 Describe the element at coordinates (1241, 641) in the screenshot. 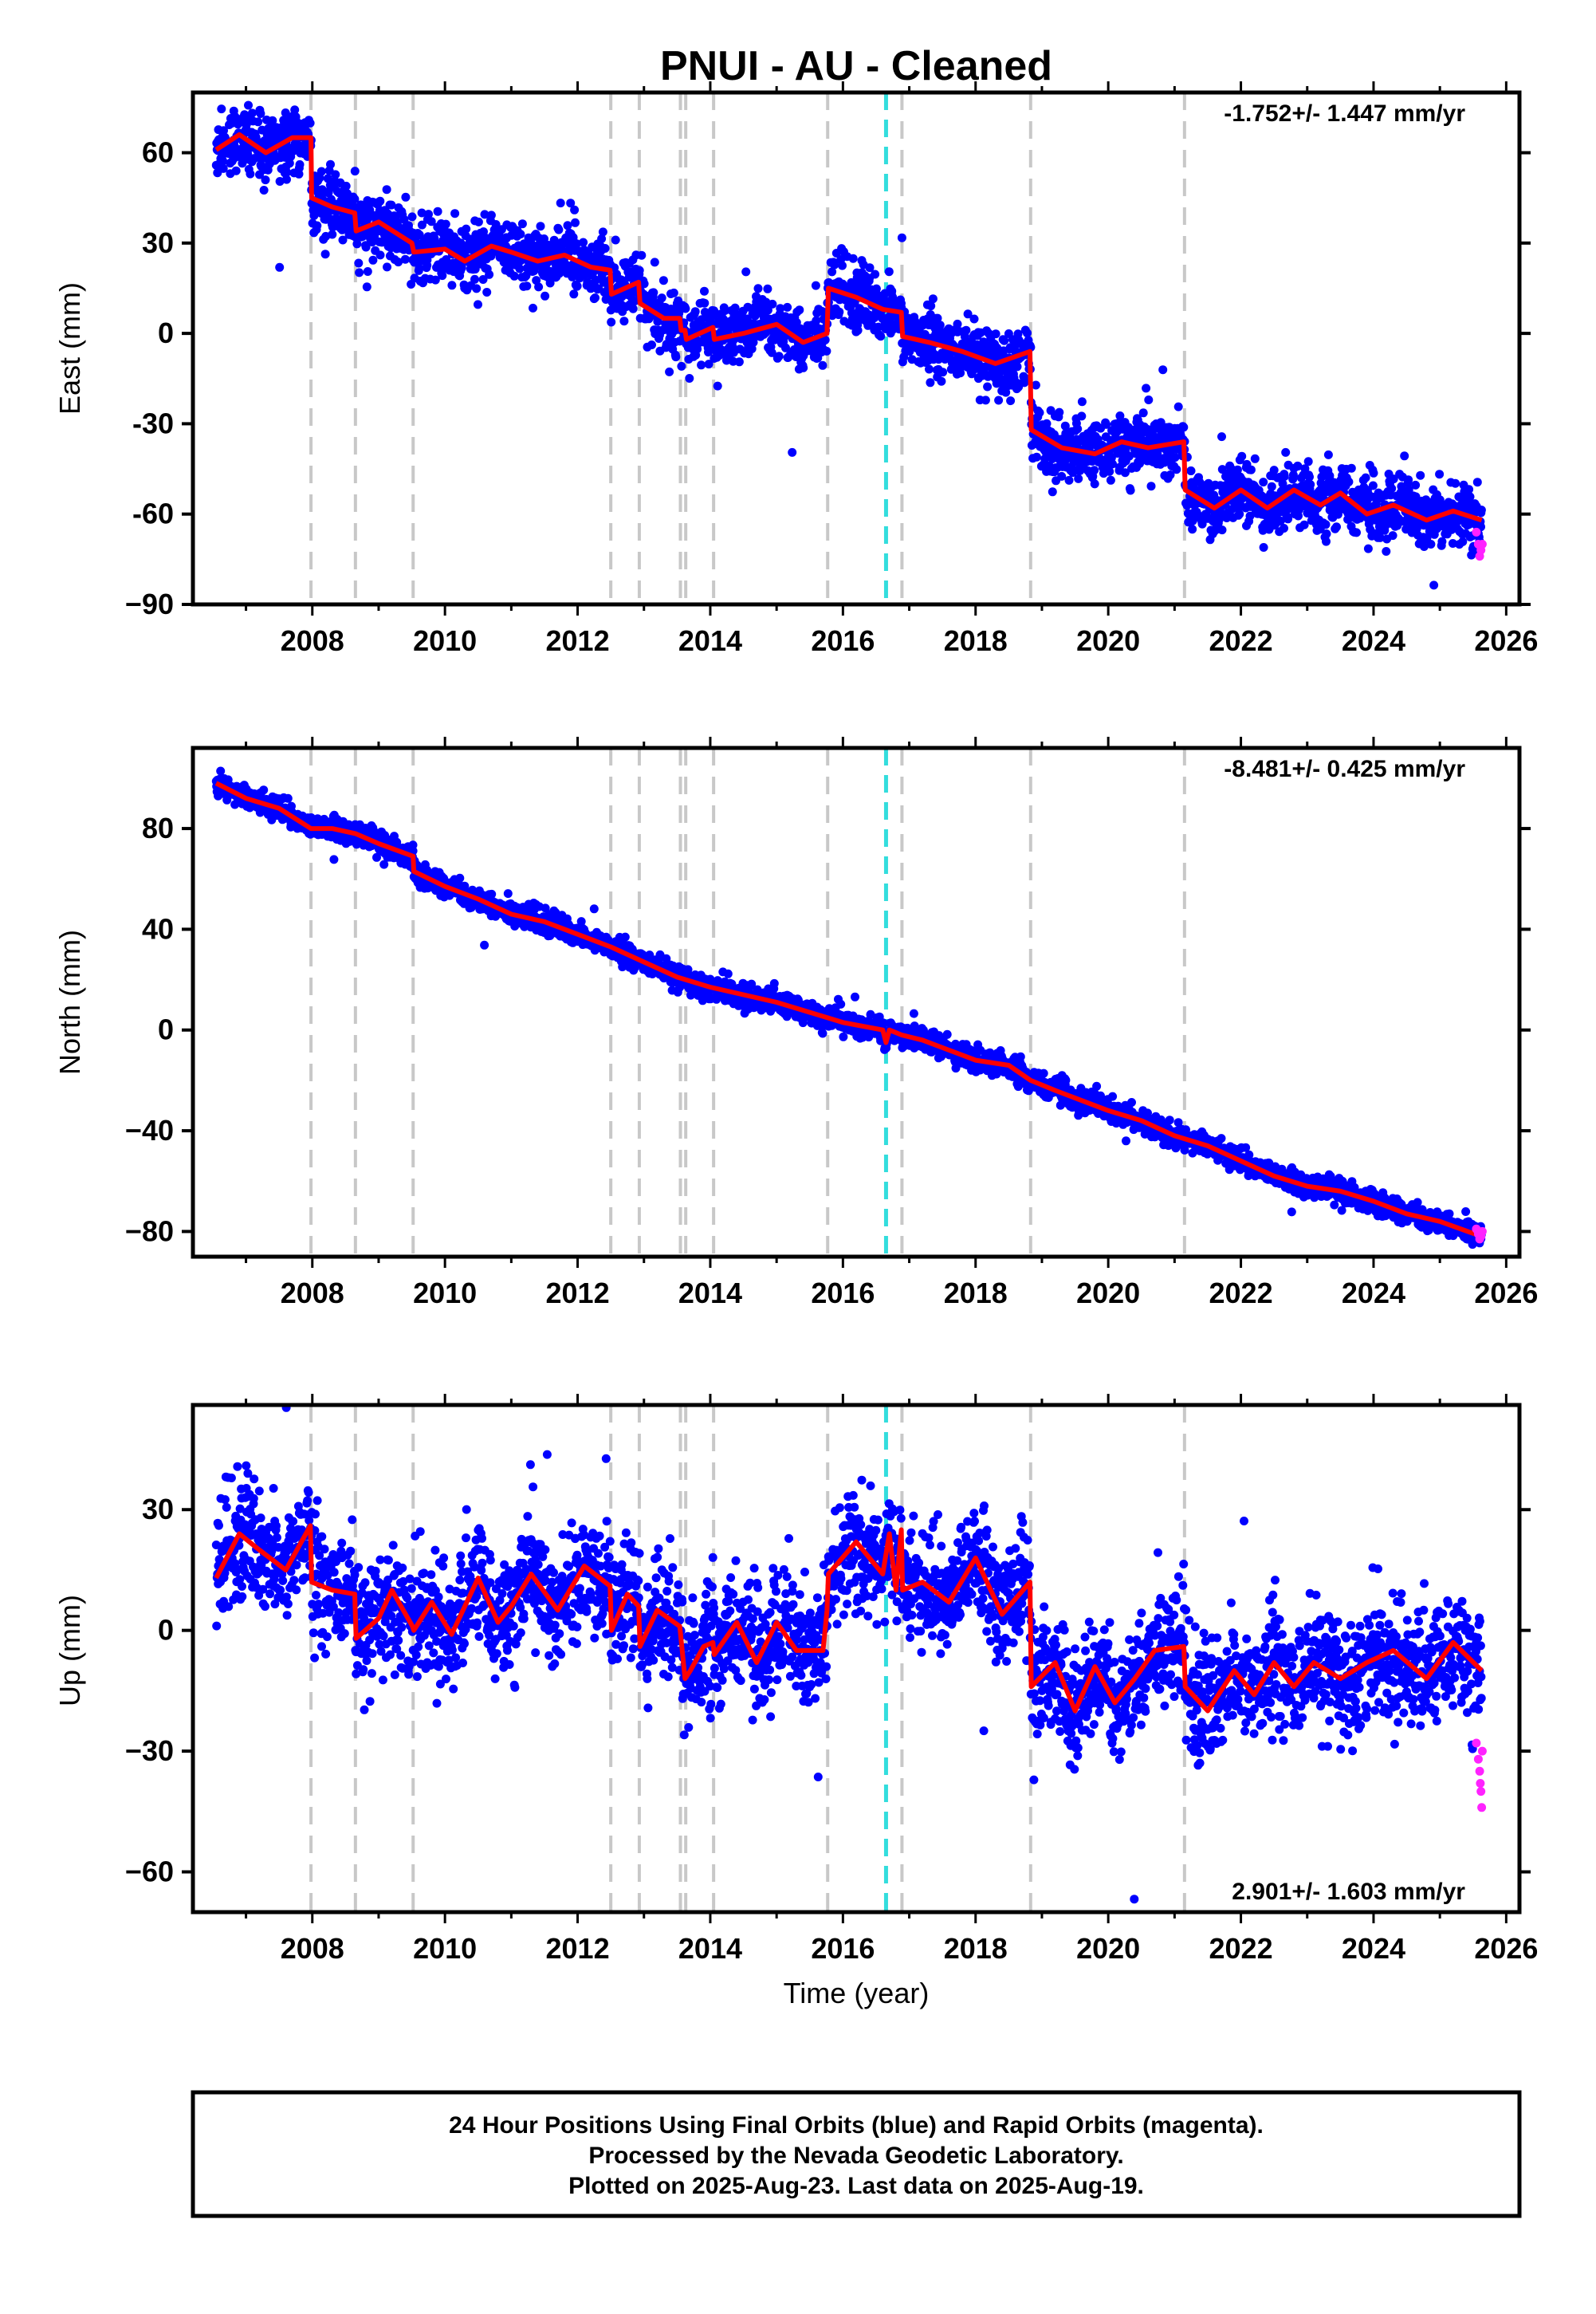

I see `east-x-tick-label: 2022` at that location.